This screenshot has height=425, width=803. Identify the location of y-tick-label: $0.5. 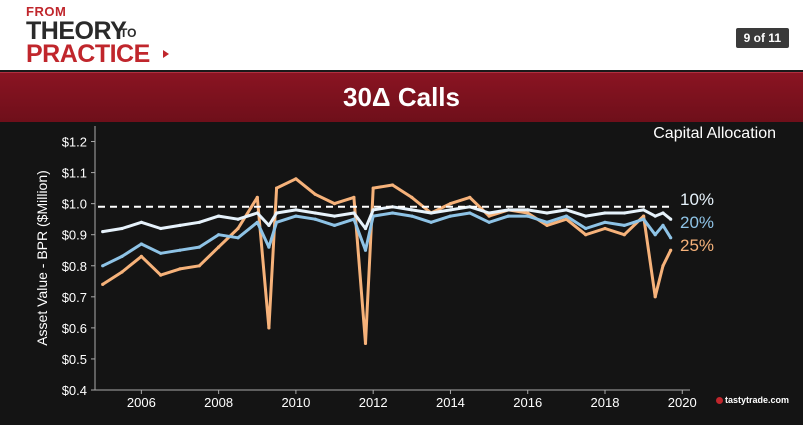
(74, 359).